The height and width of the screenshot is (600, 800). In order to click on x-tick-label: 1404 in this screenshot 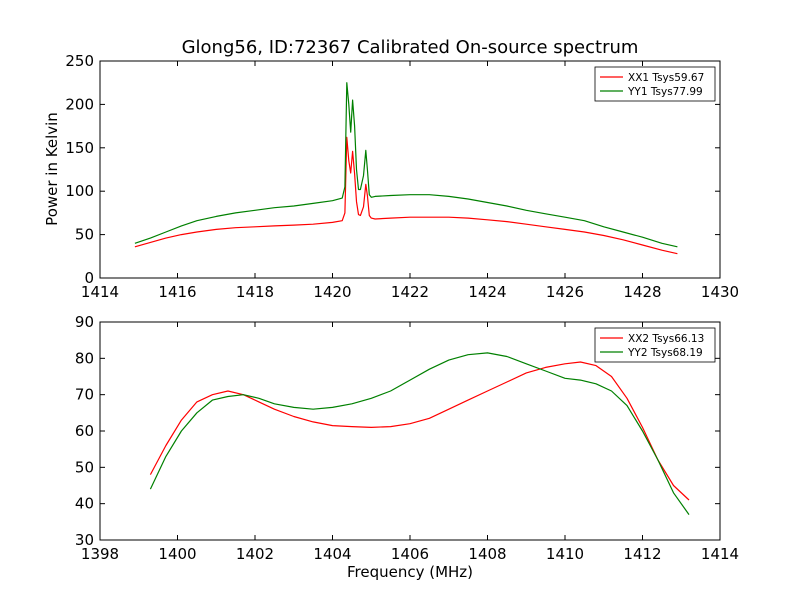, I will do `click(332, 554)`.